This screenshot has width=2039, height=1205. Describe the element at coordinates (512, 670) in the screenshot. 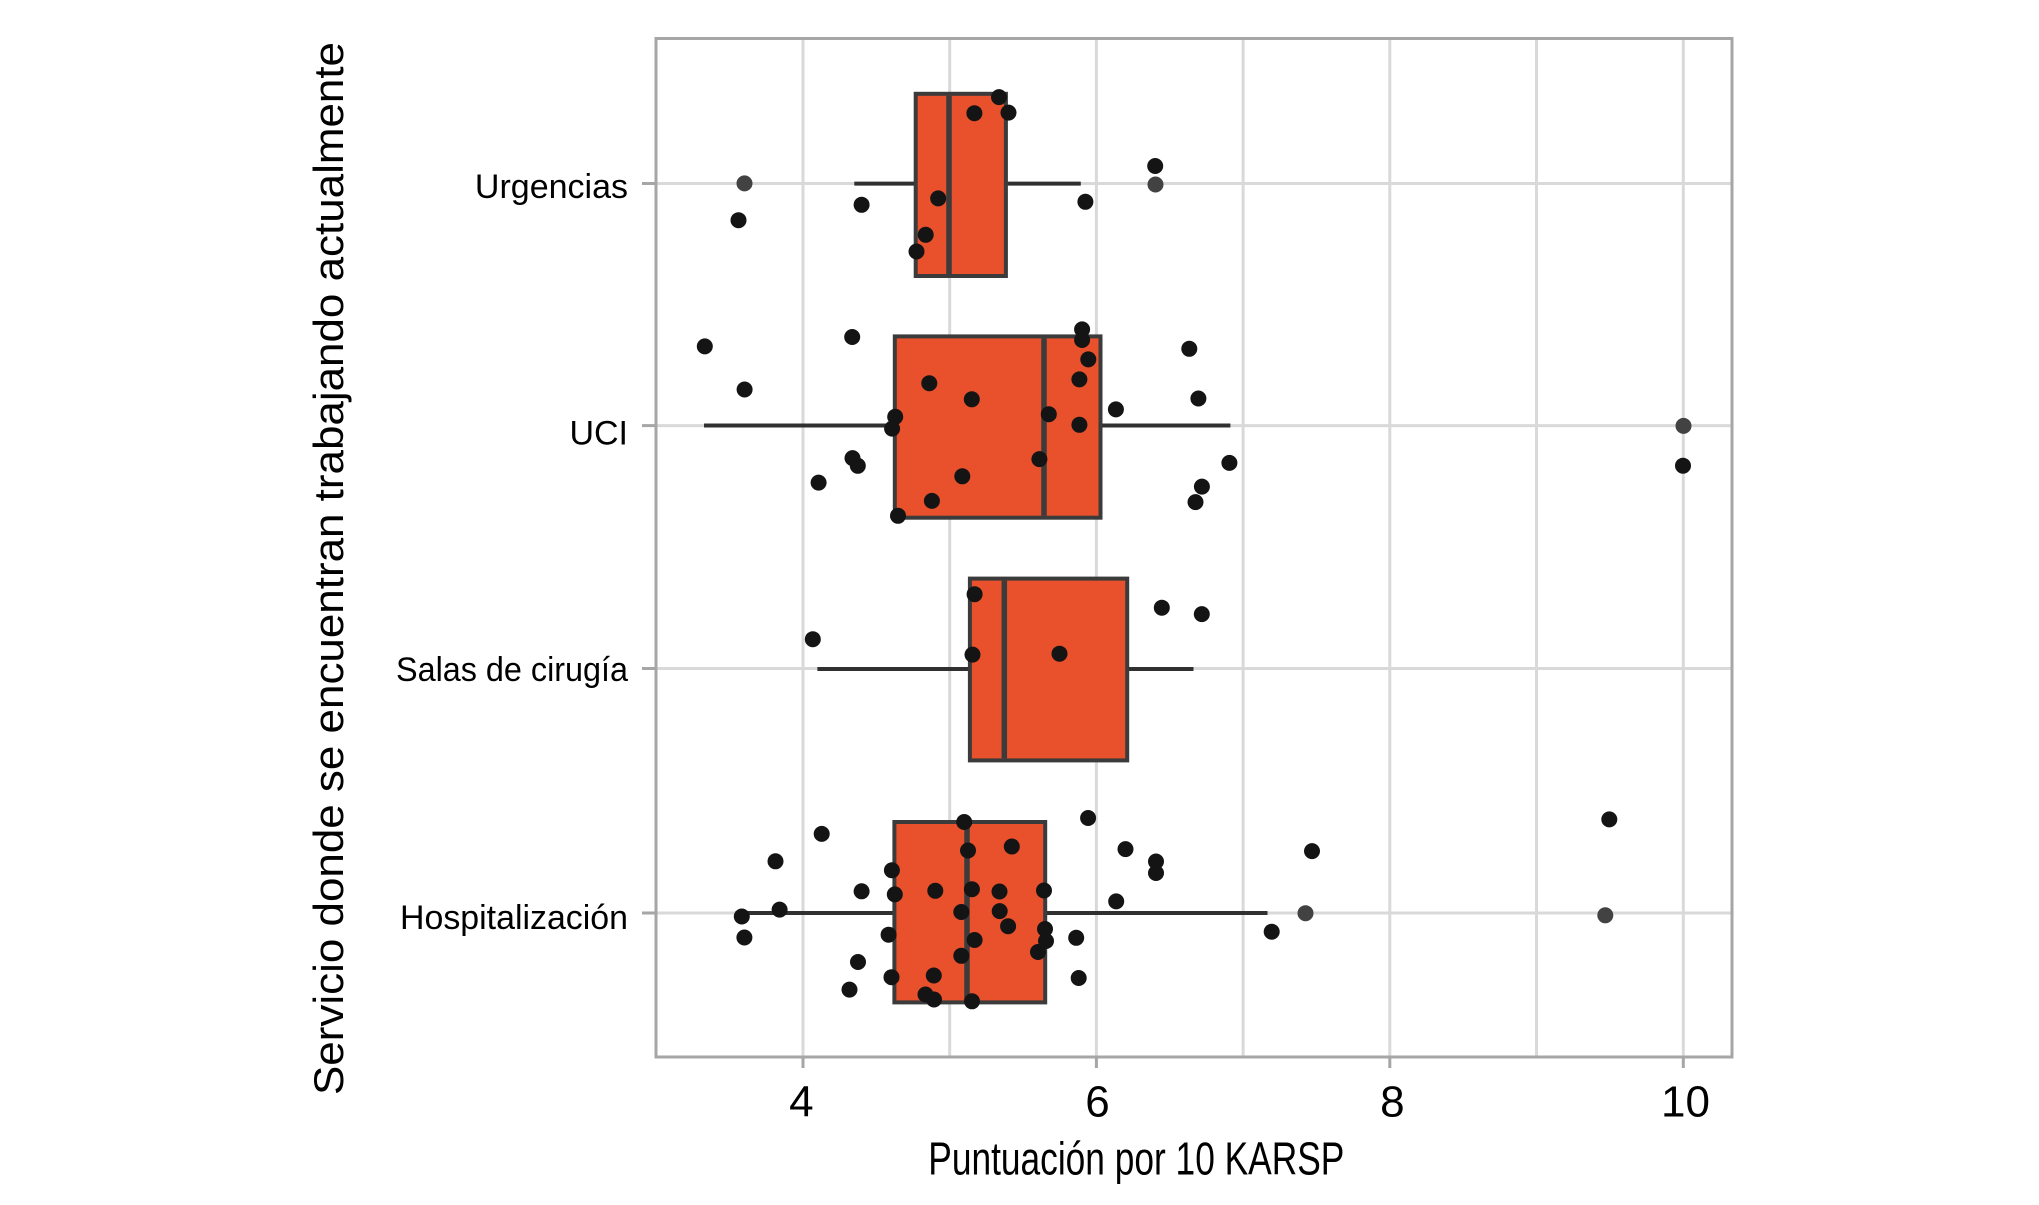

I see `svg-text: Salas de cirugía` at that location.